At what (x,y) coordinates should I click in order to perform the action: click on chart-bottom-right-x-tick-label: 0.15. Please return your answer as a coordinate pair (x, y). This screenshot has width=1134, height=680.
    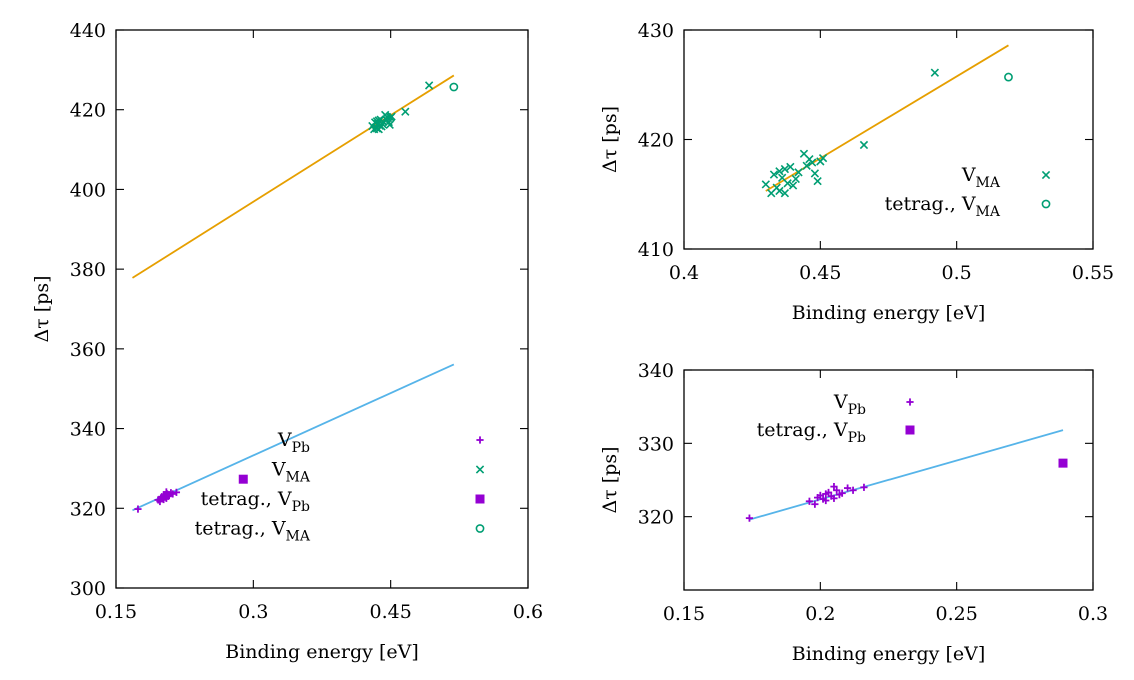
    Looking at the image, I should click on (684, 614).